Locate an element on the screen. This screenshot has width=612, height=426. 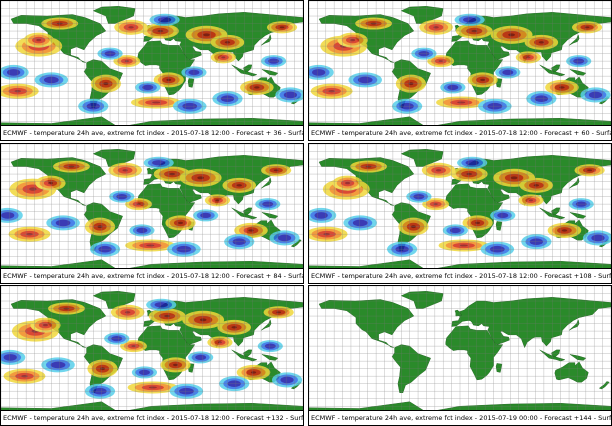
continent-australia is located at coordinates (571, 372).